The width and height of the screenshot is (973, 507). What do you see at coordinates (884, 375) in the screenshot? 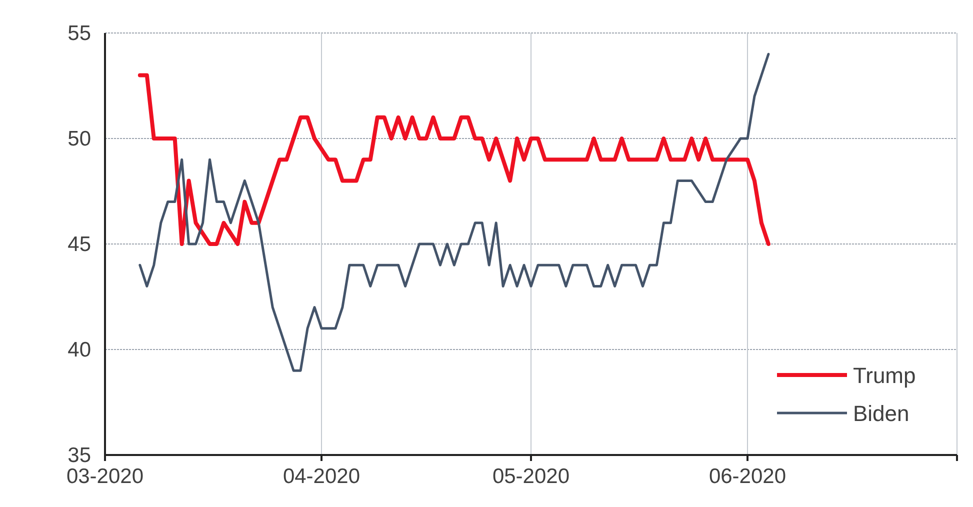
I see `legend-label: Trump` at bounding box center [884, 375].